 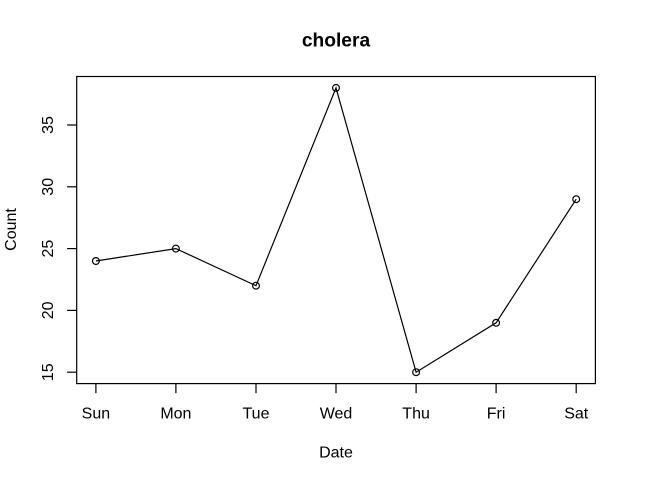 I want to click on svg-text: Sat, so click(x=576, y=414).